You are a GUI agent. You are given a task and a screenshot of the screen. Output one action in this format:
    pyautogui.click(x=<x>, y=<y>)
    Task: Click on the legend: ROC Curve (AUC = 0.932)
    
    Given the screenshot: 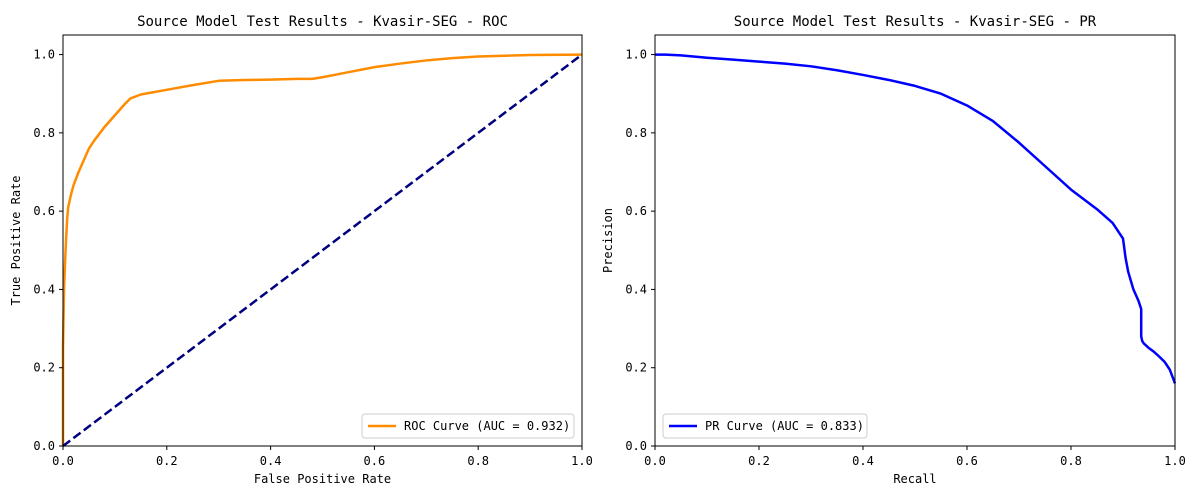 What is the action you would take?
    pyautogui.click(x=468, y=426)
    